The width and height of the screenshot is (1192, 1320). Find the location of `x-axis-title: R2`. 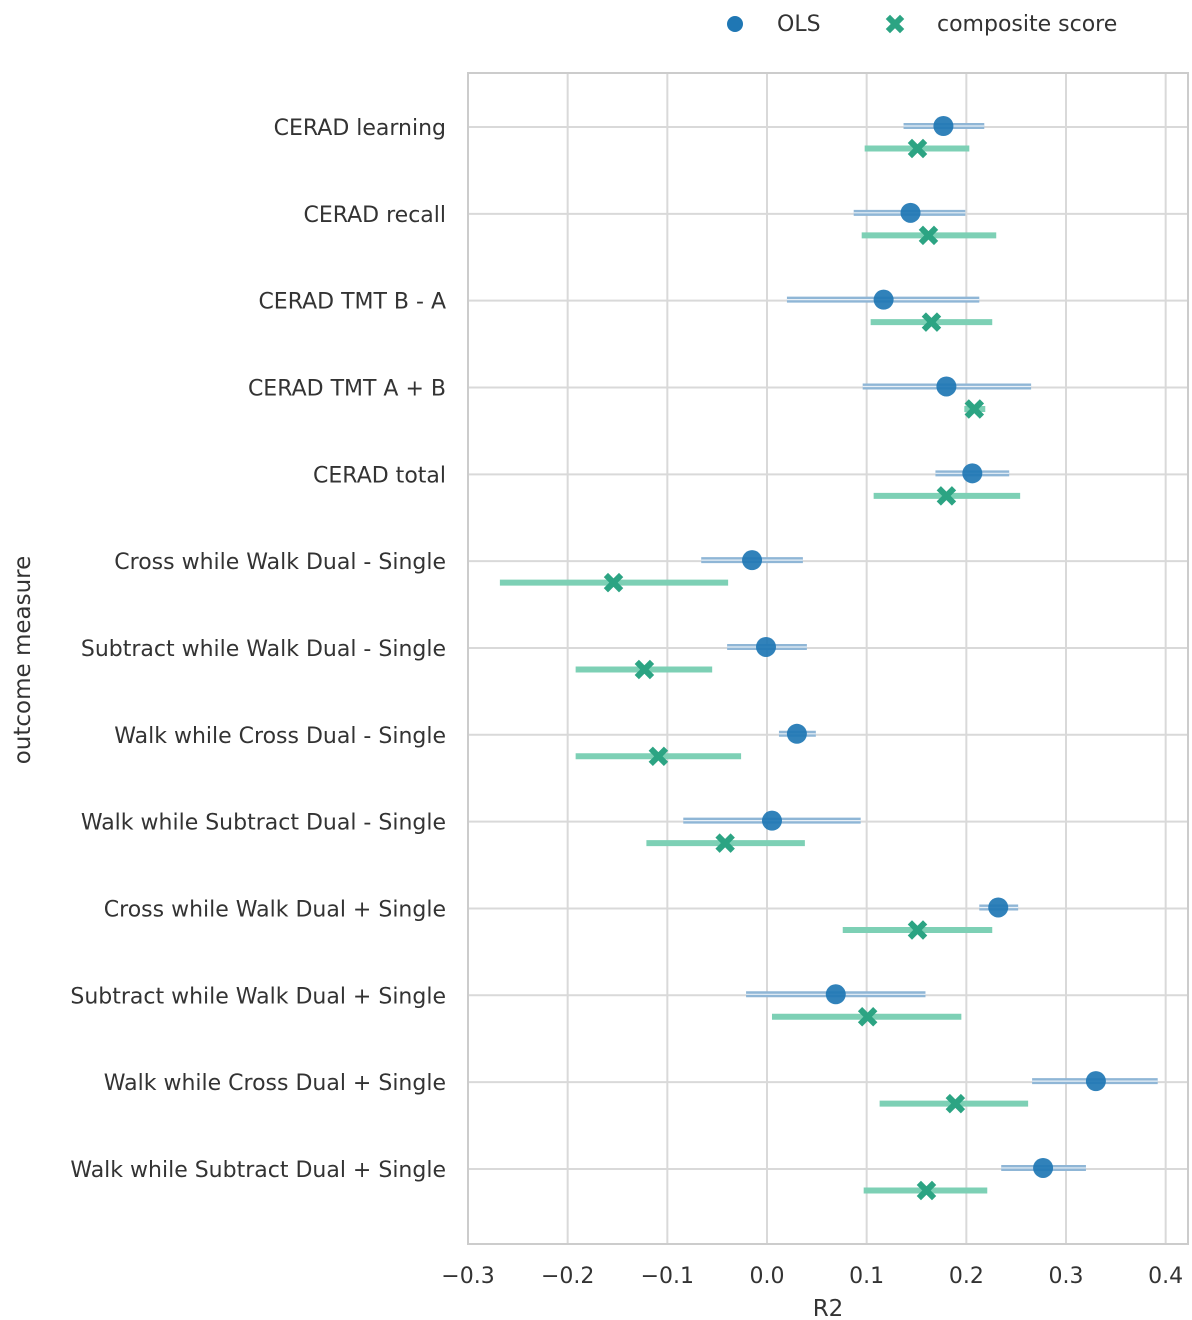

x-axis-title: R2 is located at coordinates (828, 1308).